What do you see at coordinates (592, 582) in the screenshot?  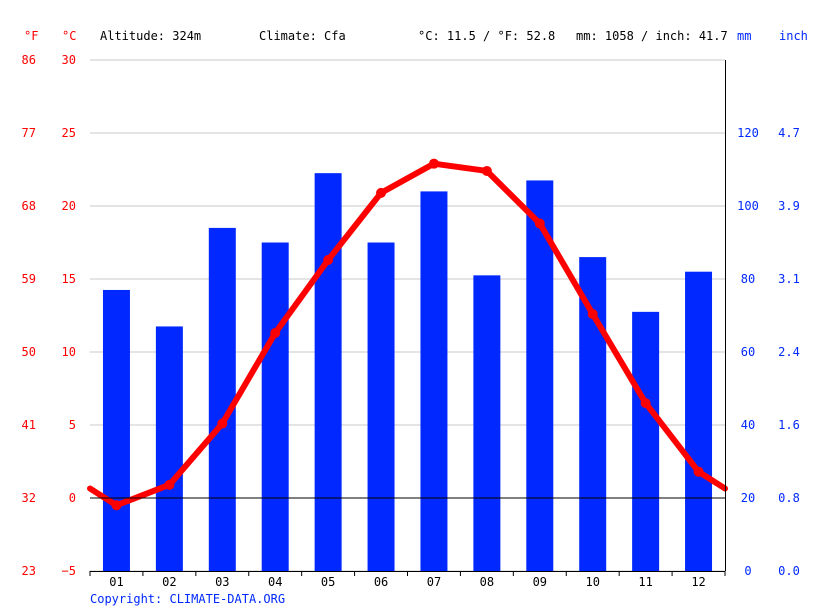 I see `month-label-10: 10` at bounding box center [592, 582].